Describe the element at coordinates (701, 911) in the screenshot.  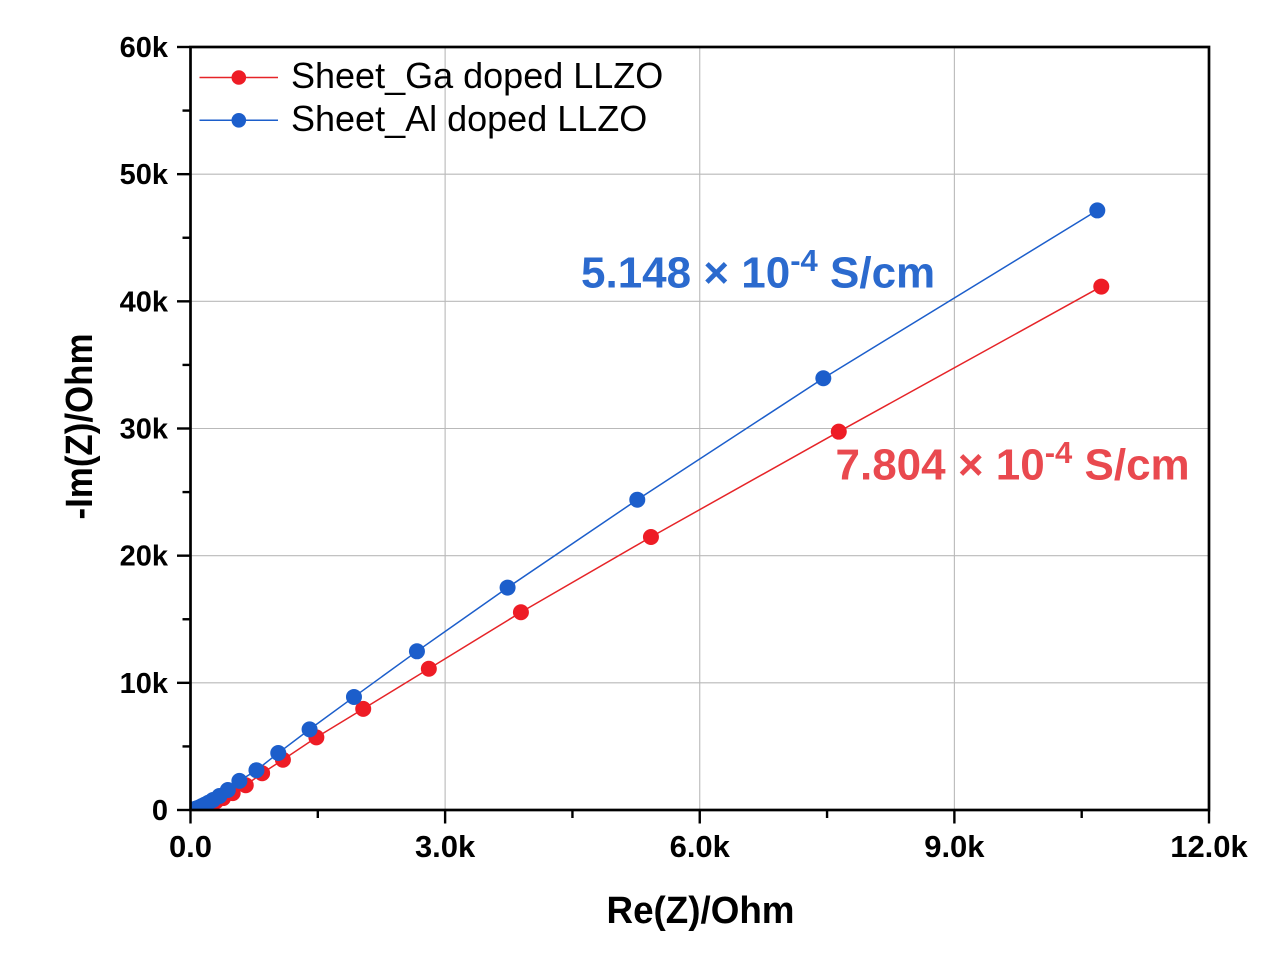
I see `svg-text: Re(Z)/Ohm` at that location.